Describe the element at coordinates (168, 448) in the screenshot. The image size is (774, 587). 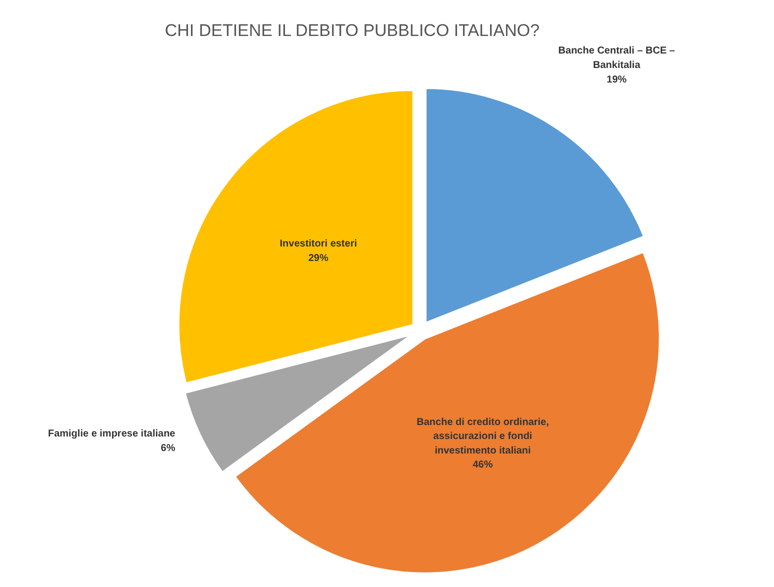
I see `data-label: 6%` at that location.